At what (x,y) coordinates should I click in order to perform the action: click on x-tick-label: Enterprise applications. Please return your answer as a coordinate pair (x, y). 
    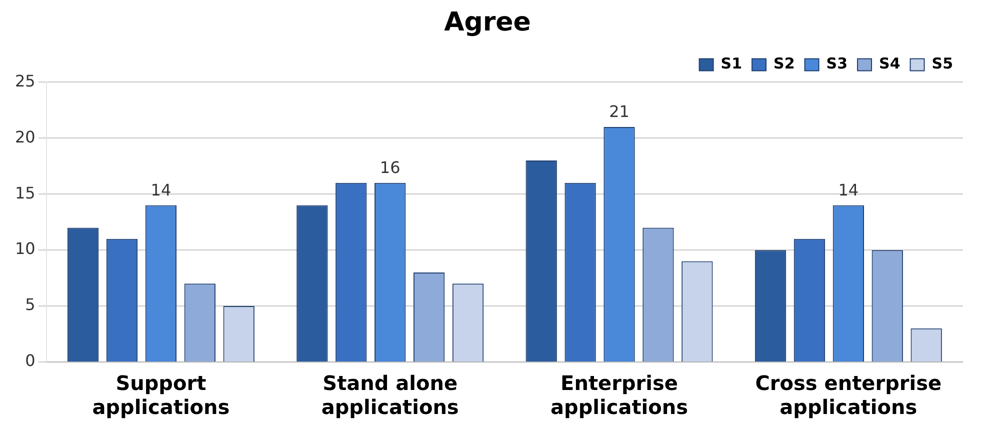
    Looking at the image, I should click on (619, 395).